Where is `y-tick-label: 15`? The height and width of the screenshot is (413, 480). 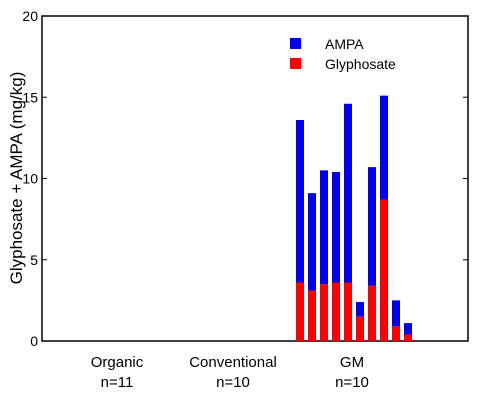 y-tick-label: 15 is located at coordinates (30, 97).